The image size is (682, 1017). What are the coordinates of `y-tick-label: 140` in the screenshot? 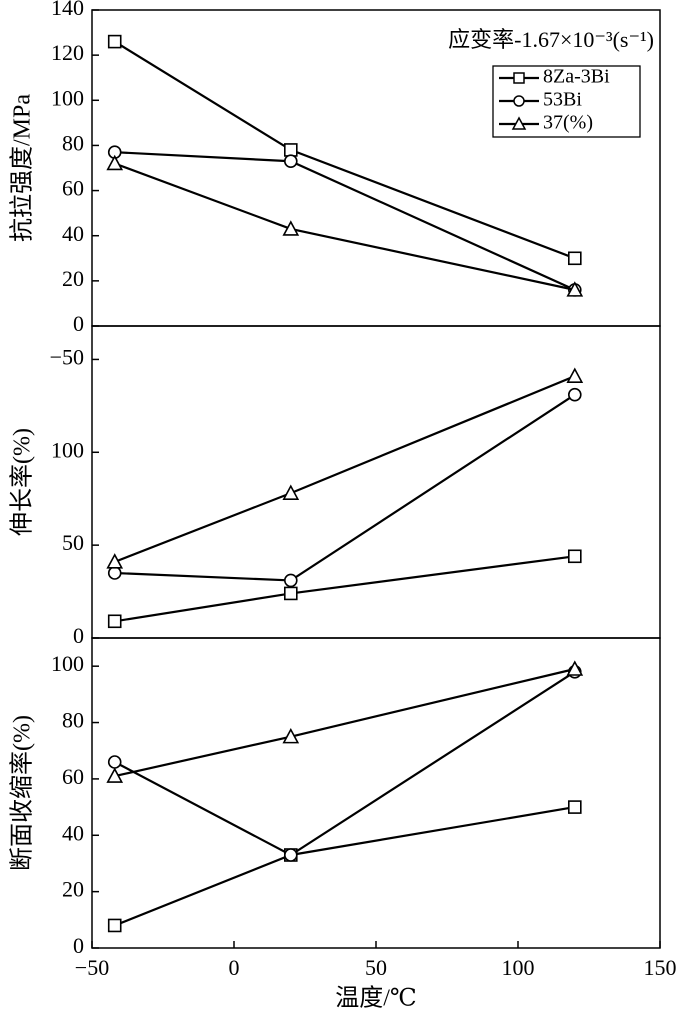 It's located at (67, 10).